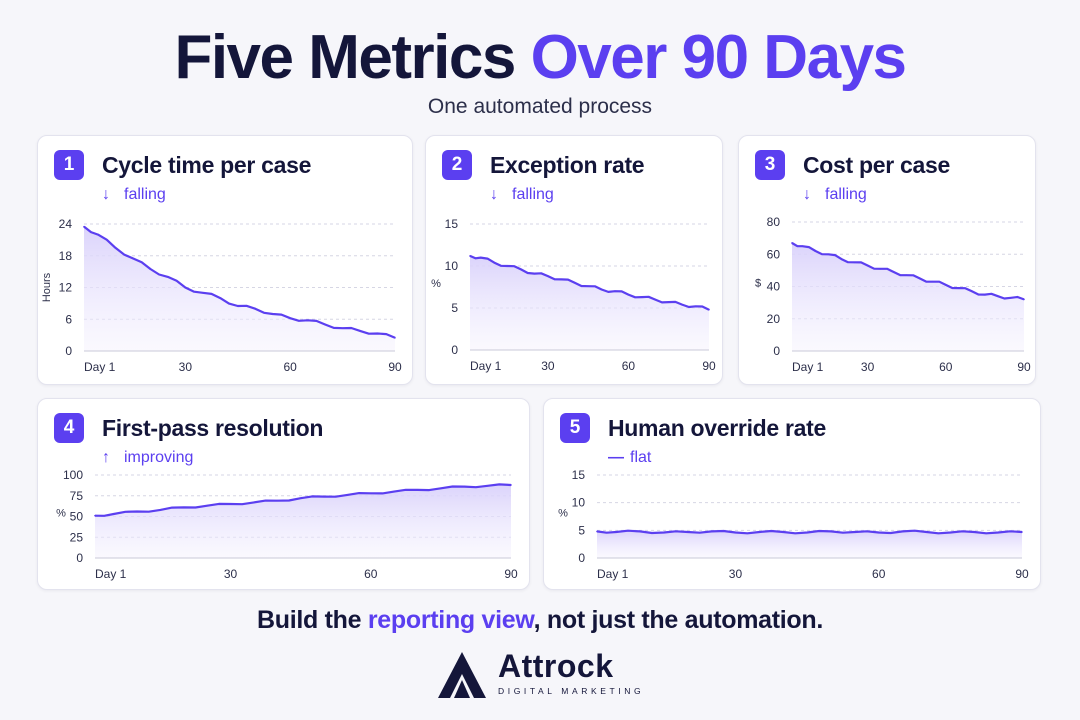 The width and height of the screenshot is (1080, 720). What do you see at coordinates (758, 284) in the screenshot?
I see `y-axis-label: $` at bounding box center [758, 284].